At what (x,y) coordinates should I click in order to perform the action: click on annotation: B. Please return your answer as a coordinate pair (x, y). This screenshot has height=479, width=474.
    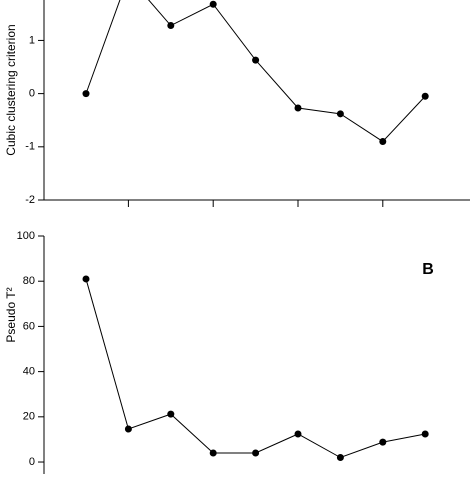
    Looking at the image, I should click on (428, 269).